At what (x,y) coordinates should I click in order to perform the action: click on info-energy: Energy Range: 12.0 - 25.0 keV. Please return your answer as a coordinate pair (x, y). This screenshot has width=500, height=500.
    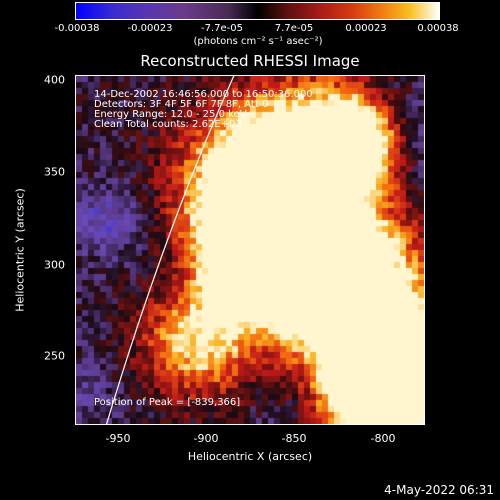
    Looking at the image, I should click on (170, 114).